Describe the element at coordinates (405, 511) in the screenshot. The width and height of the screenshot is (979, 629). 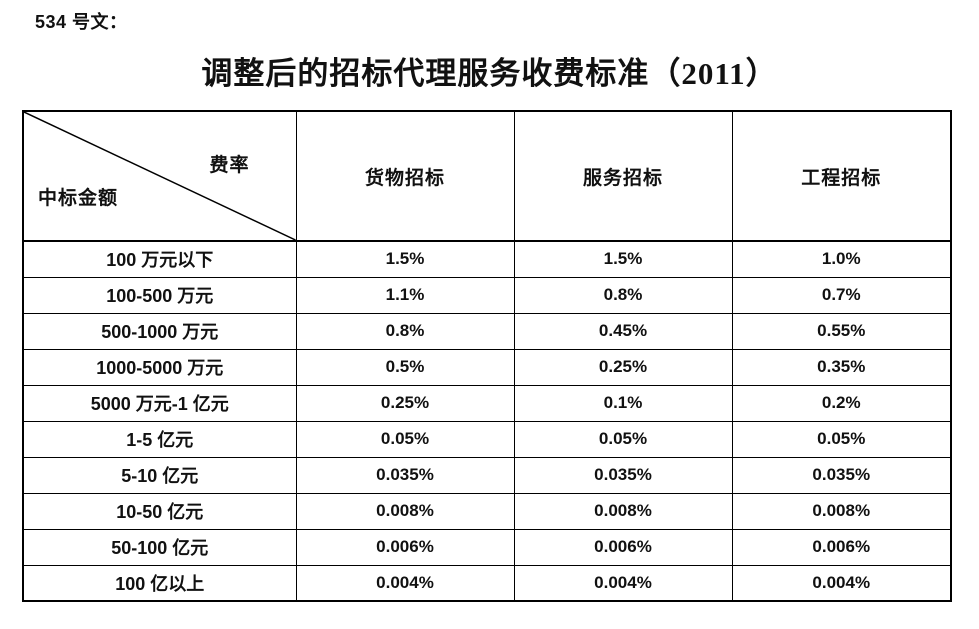
I see `goods-rate-cell: 0.008%` at that location.